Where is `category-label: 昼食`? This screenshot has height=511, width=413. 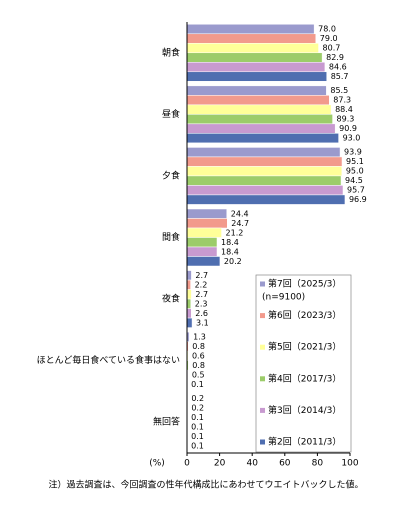 category-label: 昼食 is located at coordinates (171, 114).